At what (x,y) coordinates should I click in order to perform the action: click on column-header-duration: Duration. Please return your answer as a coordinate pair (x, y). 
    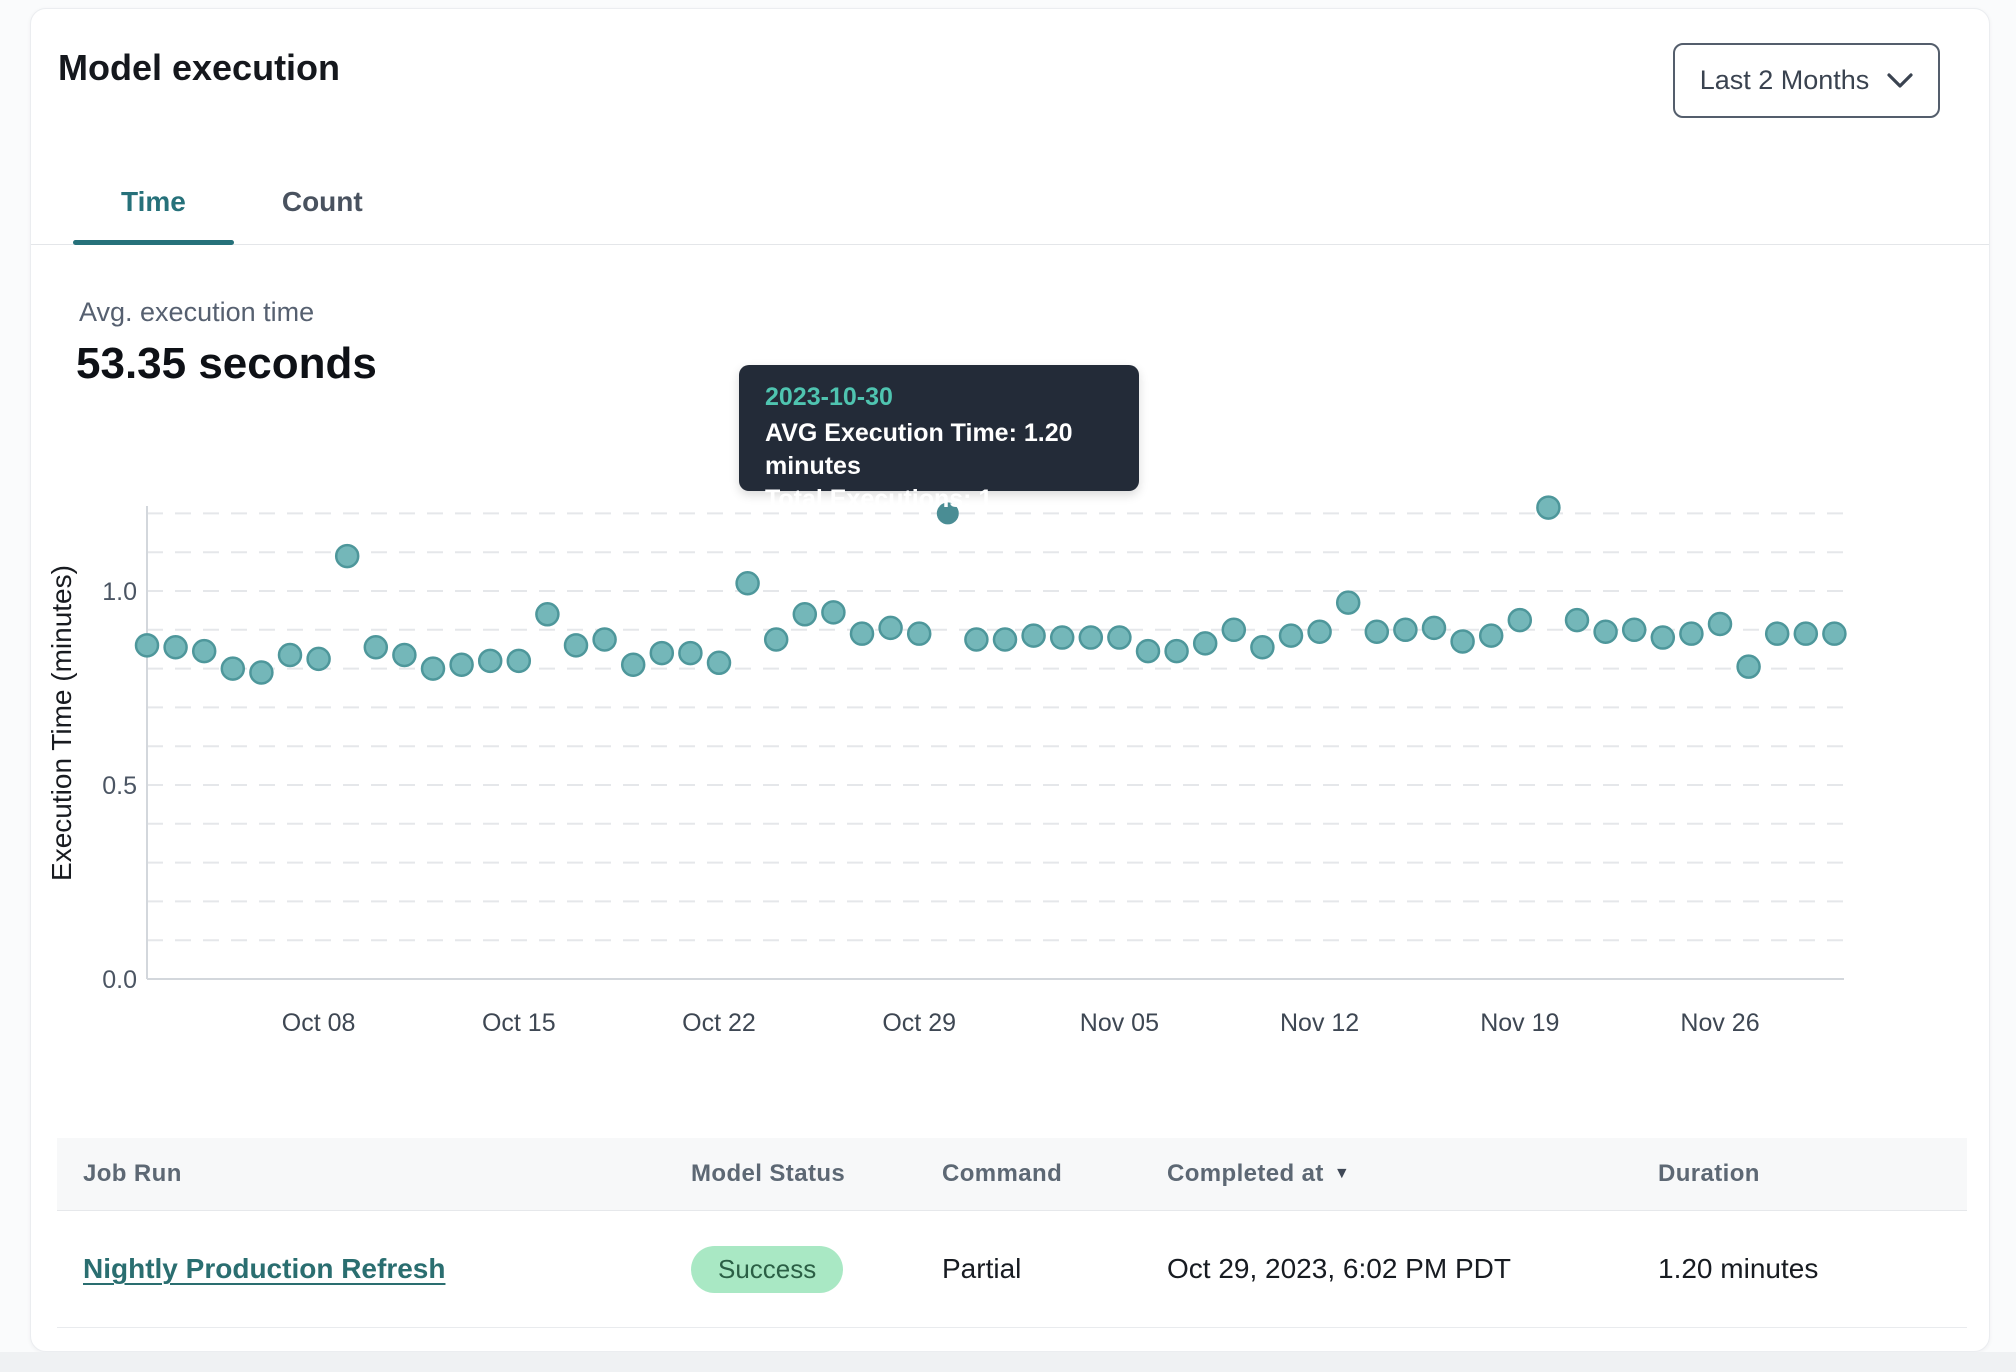
    Looking at the image, I should click on (1709, 1173).